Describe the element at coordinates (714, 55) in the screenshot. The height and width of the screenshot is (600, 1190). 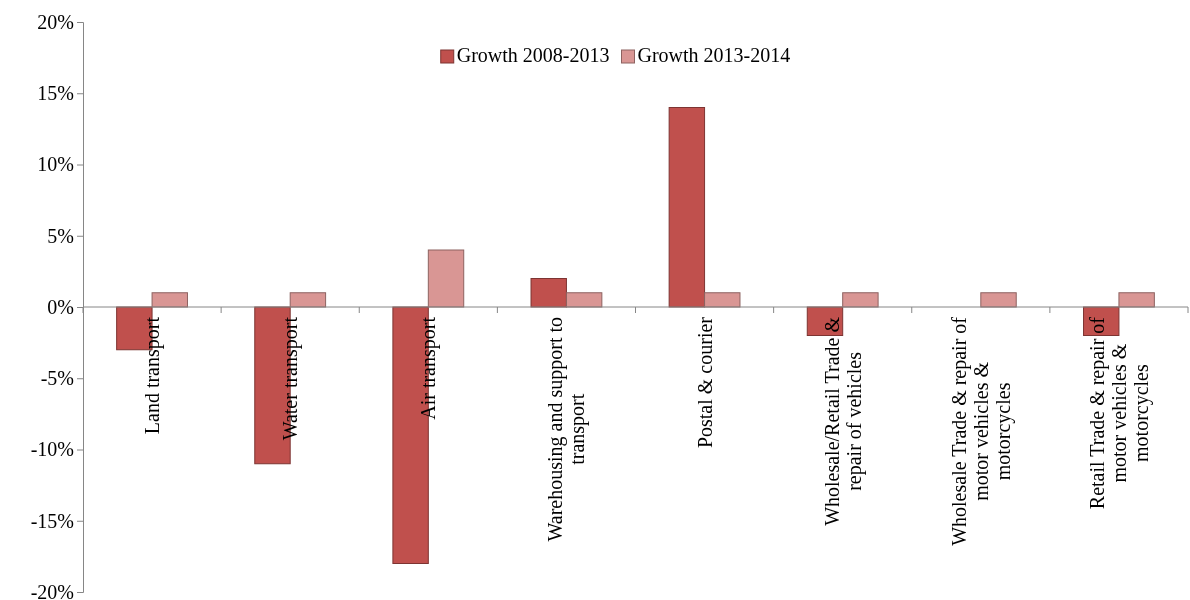
I see `legend-label: Growth 2013-2014` at that location.